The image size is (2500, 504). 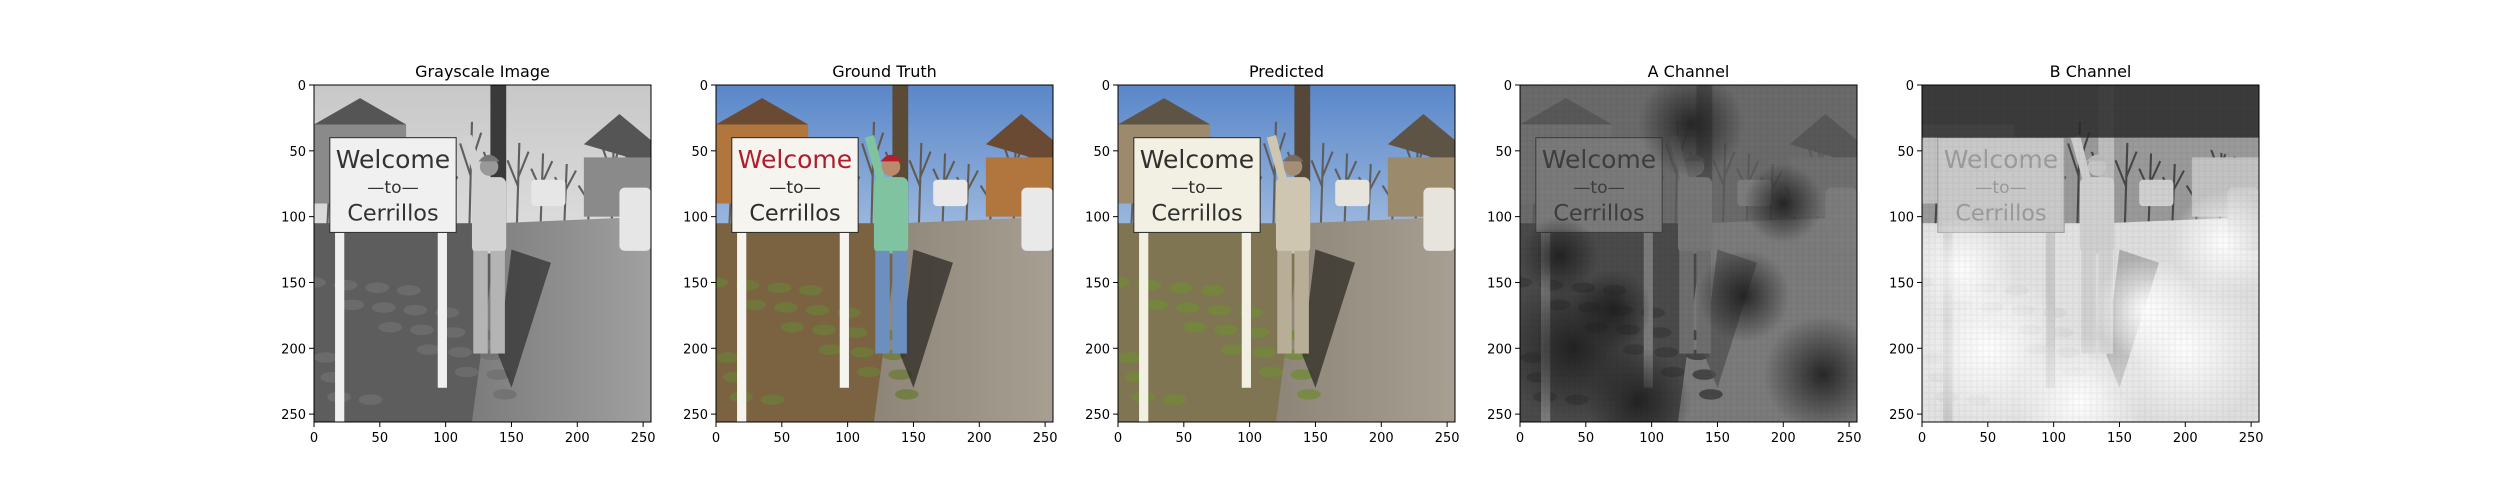 I want to click on subplot-title: A Channel, so click(x=1689, y=71).